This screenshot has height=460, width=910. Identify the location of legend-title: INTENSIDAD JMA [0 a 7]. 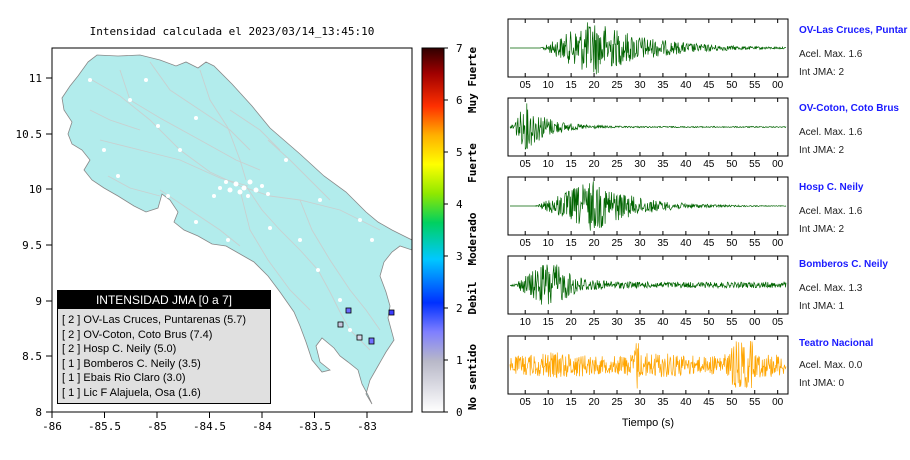
(164, 300).